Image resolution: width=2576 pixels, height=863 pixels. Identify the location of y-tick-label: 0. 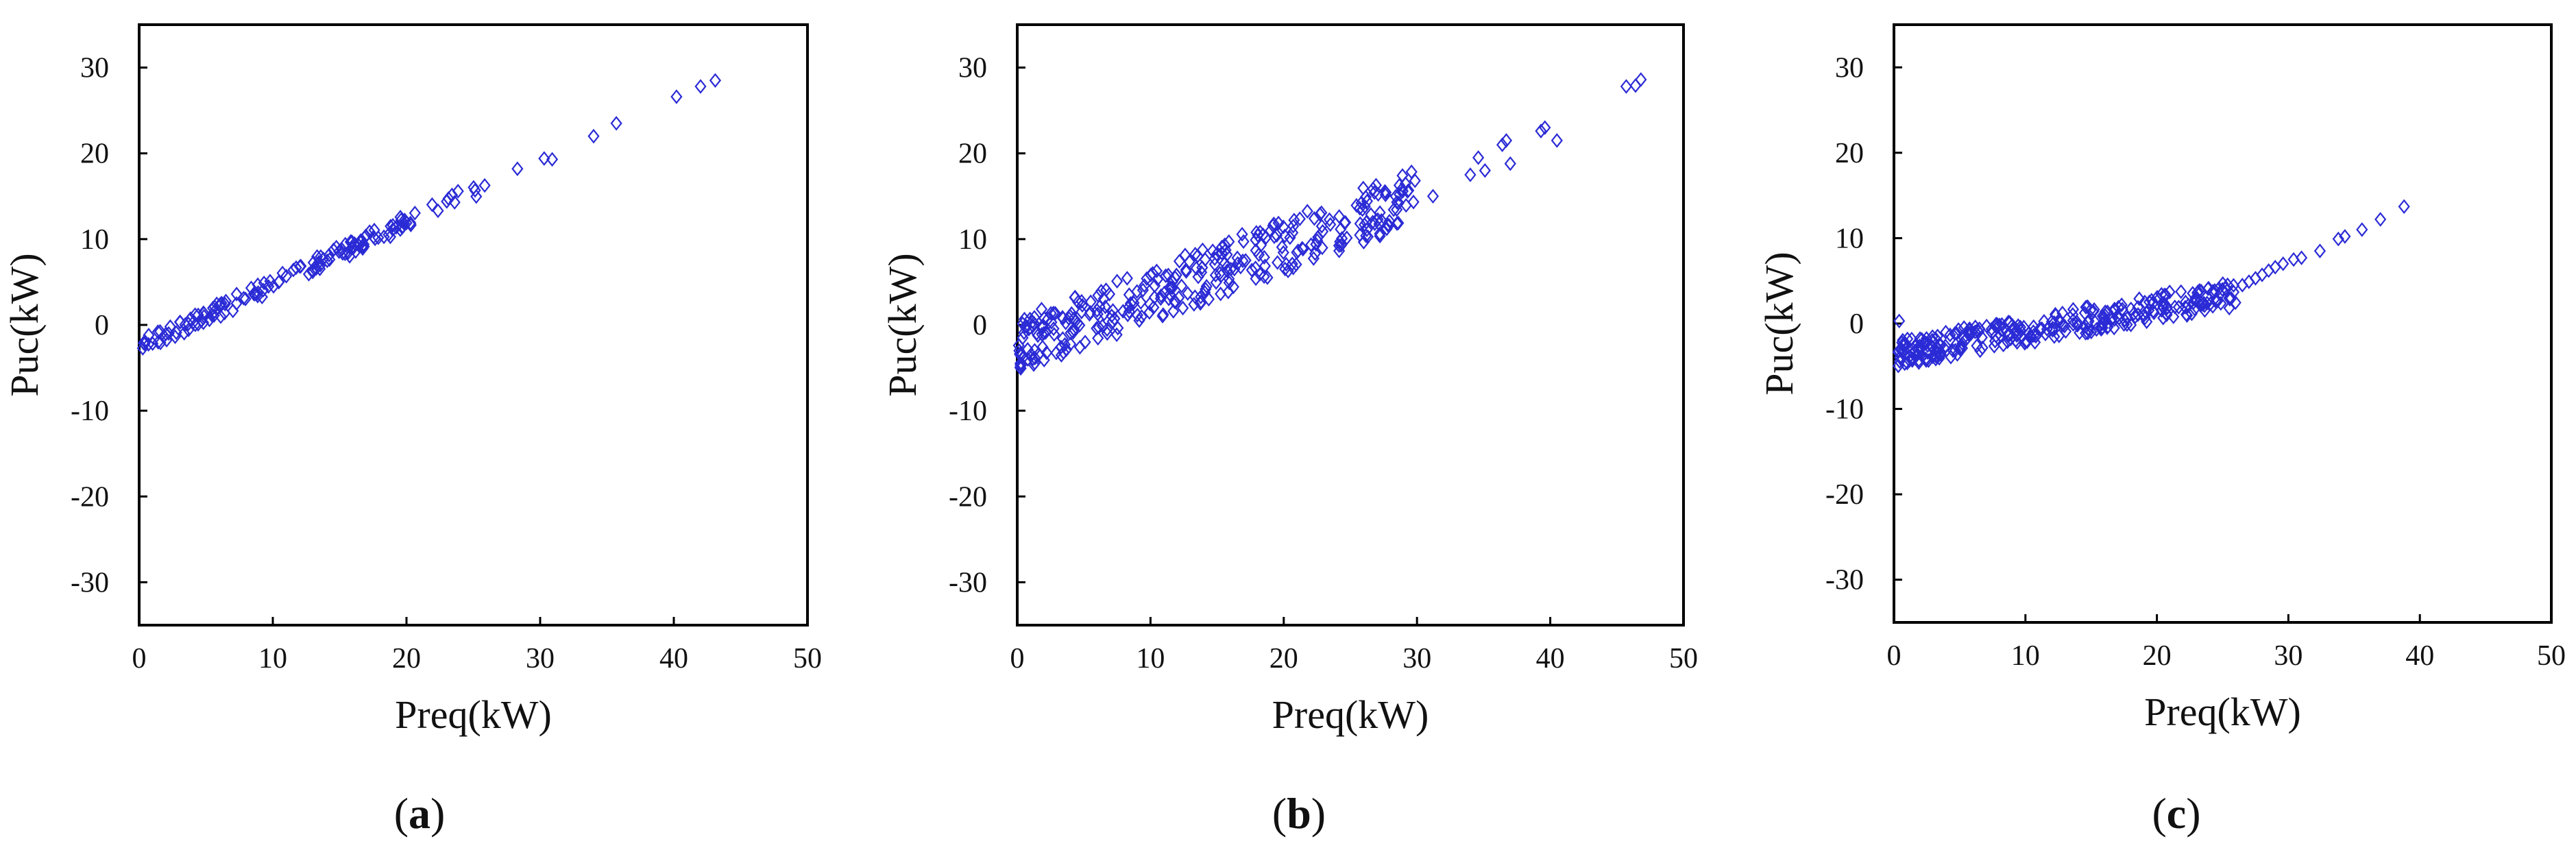
(1856, 324).